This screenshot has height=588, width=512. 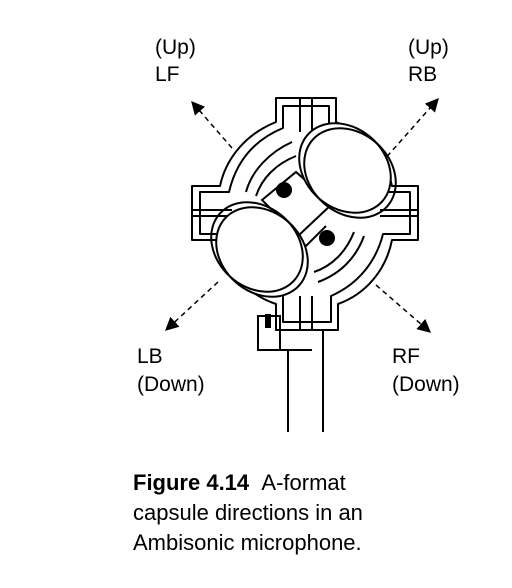 I want to click on caption-line-3: Ambisonic microphone., so click(x=247, y=542).